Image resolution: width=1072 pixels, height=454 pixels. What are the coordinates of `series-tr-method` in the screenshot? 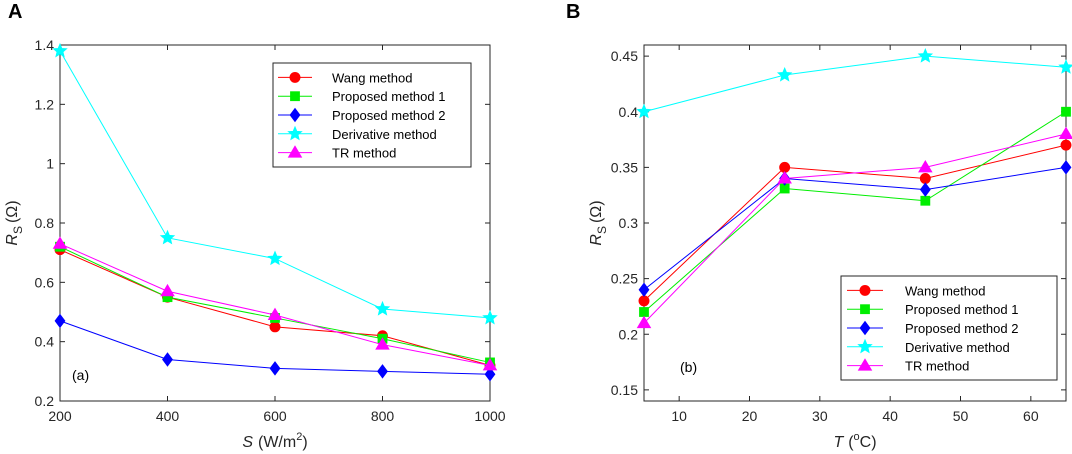 It's located at (275, 303).